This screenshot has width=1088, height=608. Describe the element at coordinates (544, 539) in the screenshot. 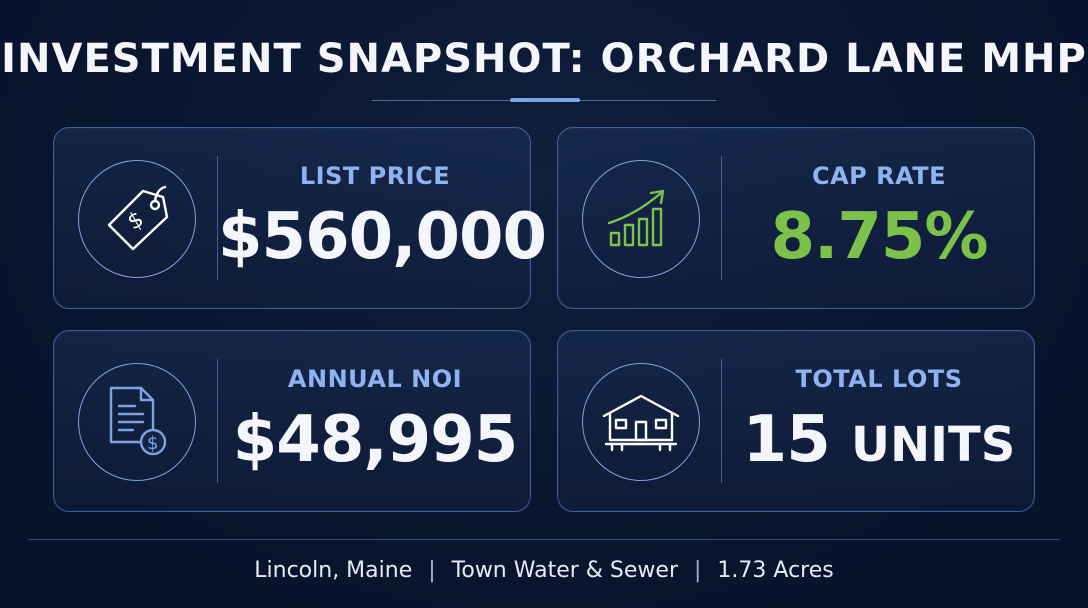

I see `footer-divider` at that location.